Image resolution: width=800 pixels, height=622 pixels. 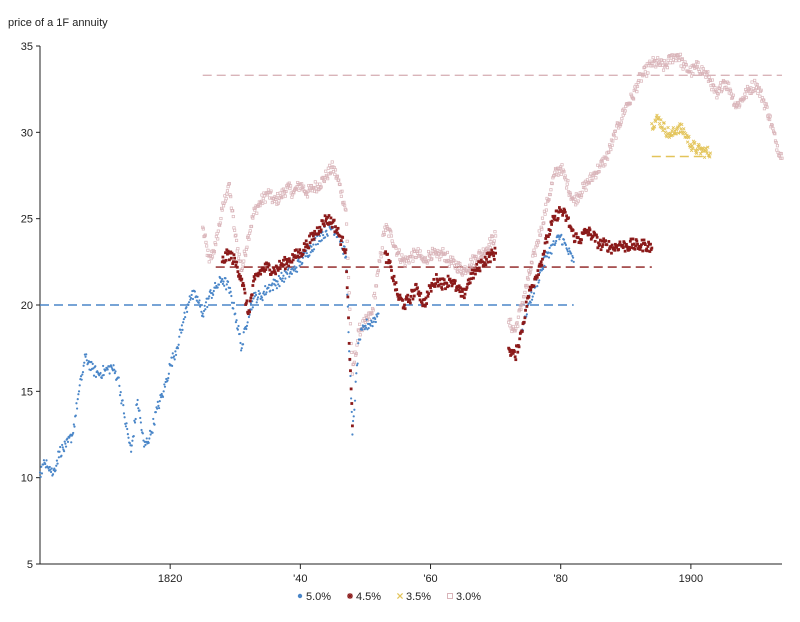 I want to click on y-tick-label: 30, so click(x=27, y=133).